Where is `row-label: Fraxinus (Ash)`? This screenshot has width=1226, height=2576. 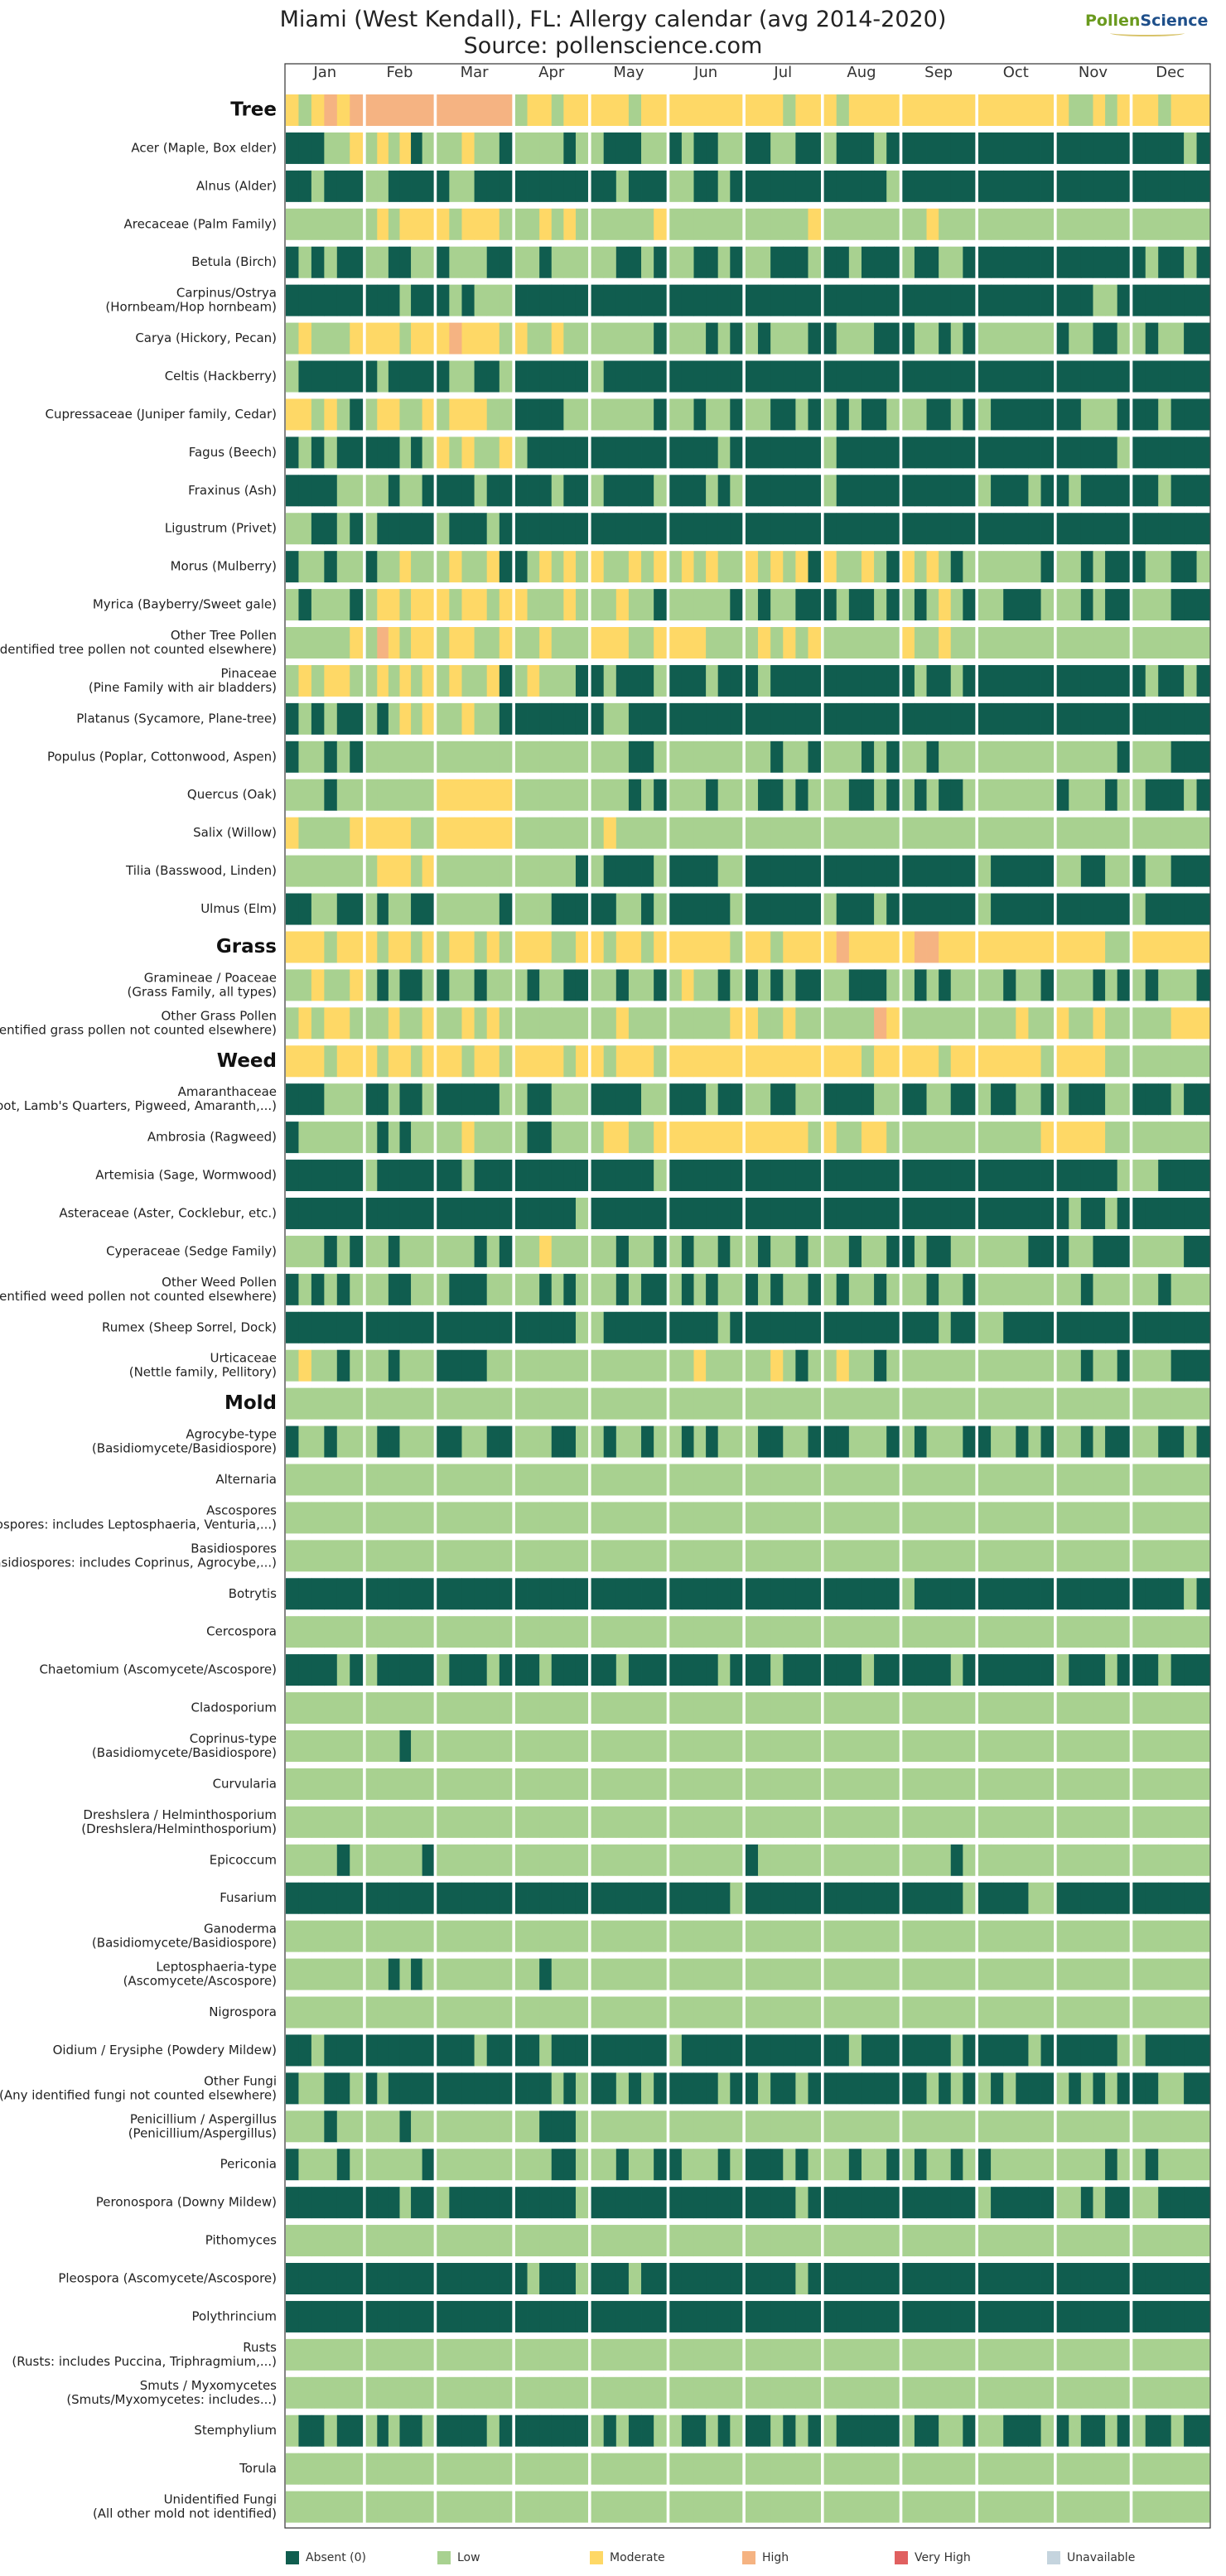
row-label: Fraxinus (Ash) is located at coordinates (232, 490).